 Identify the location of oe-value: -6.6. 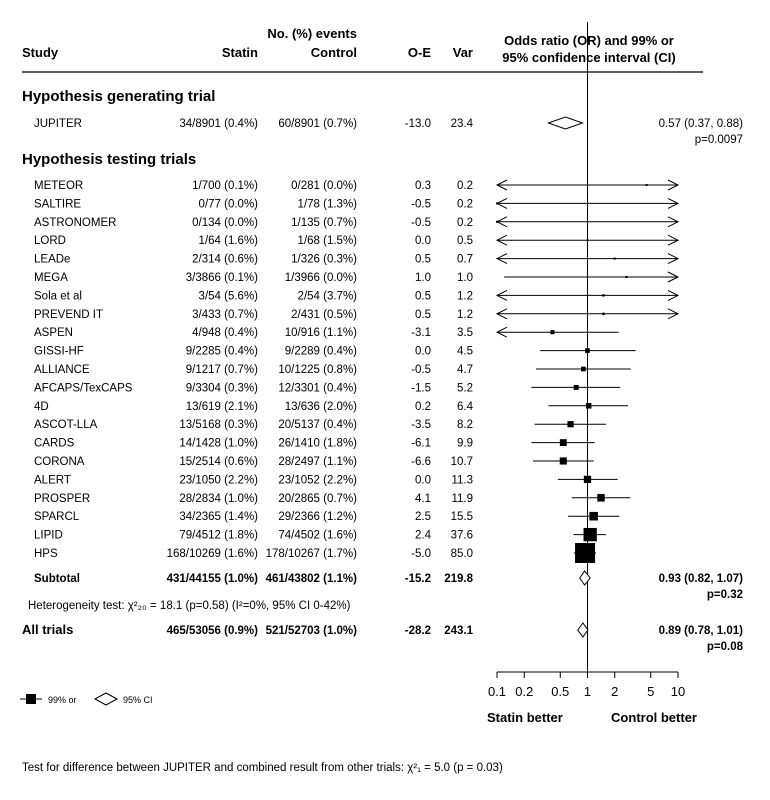
(421, 462).